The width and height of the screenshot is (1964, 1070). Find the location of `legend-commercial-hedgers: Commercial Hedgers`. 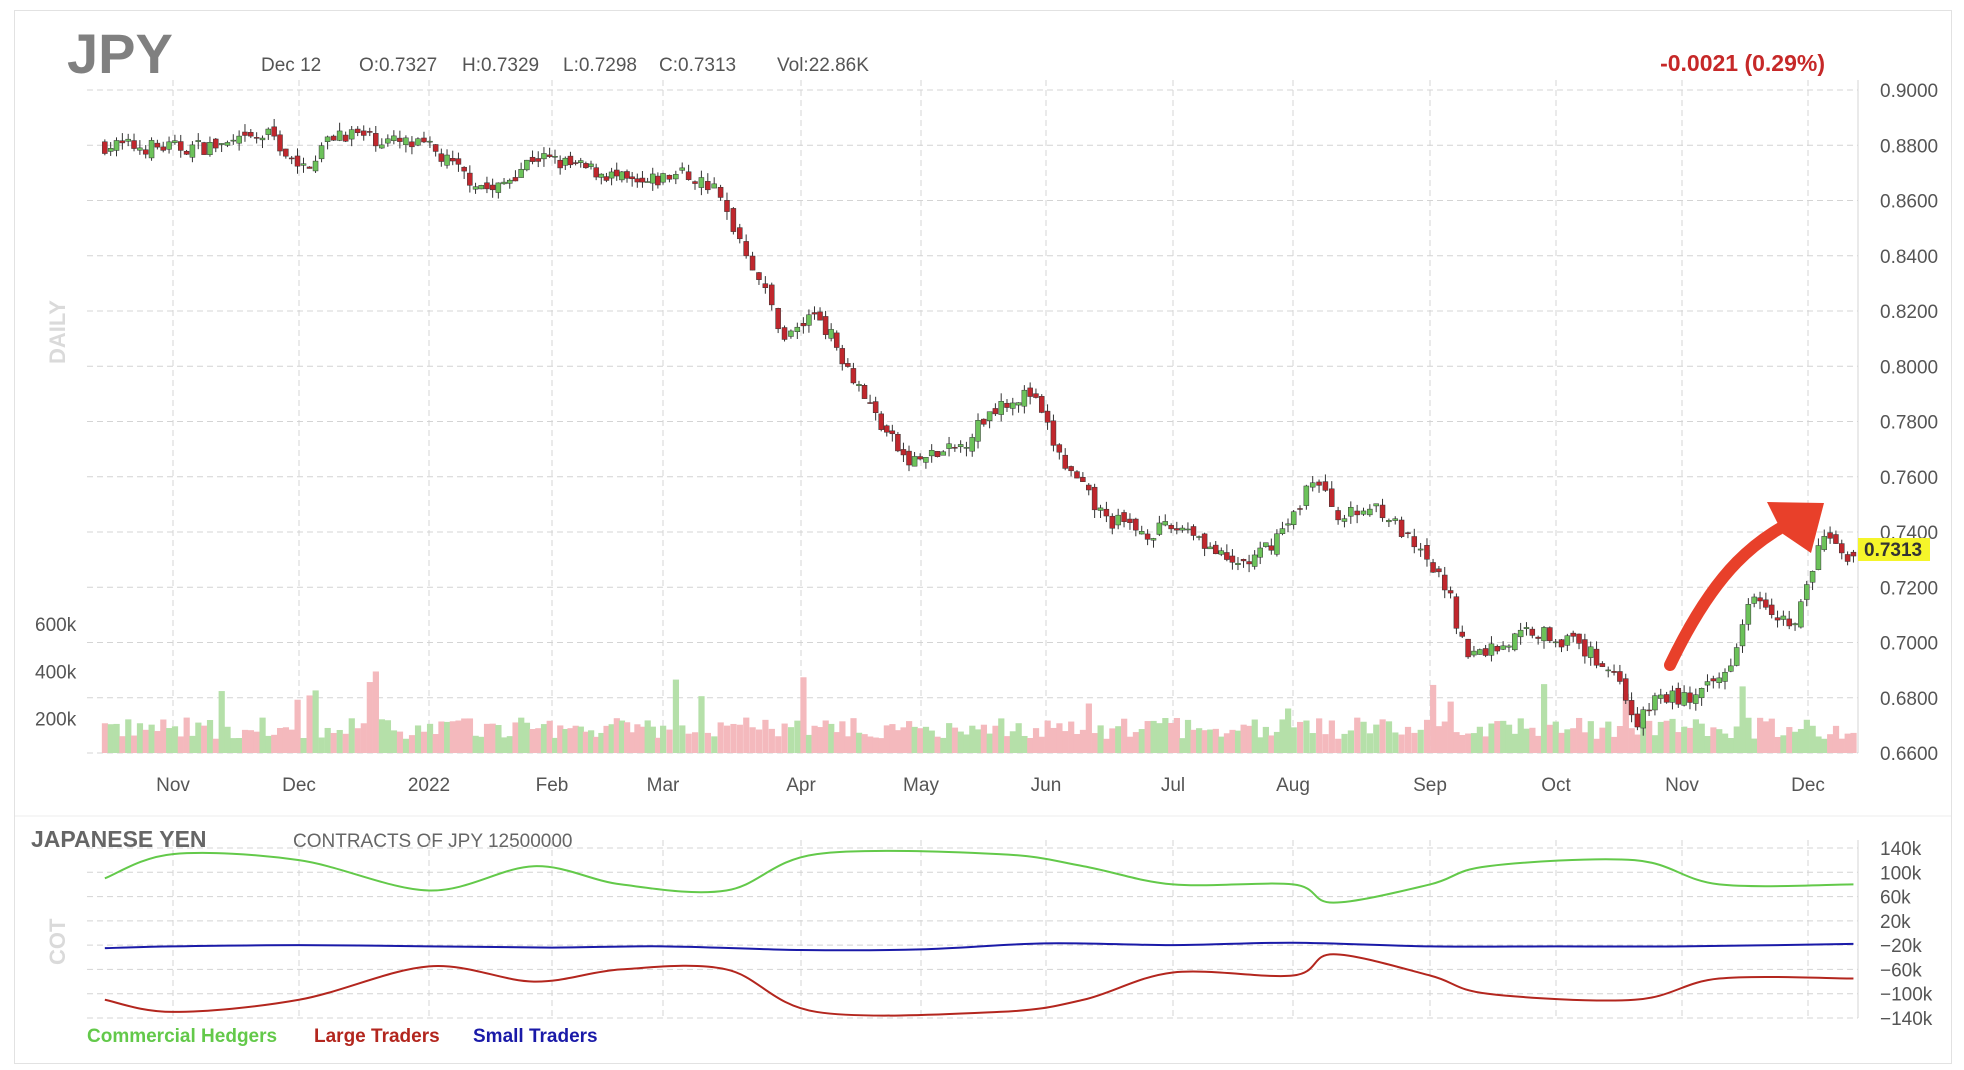

legend-commercial-hedgers: Commercial Hedgers is located at coordinates (182, 1036).